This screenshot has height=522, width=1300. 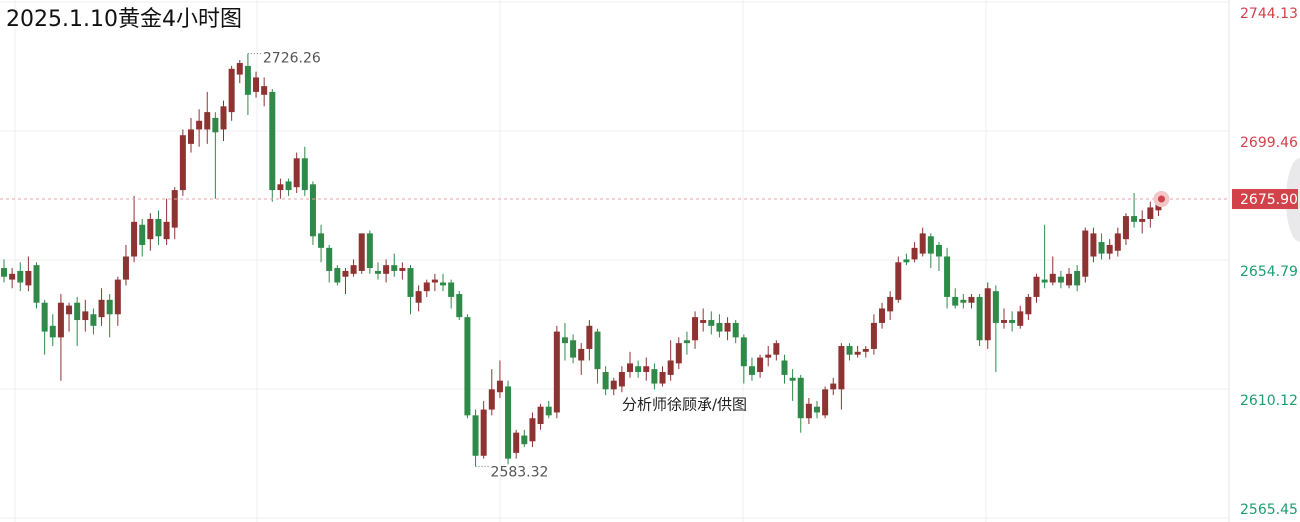 I want to click on last-price-box, so click(x=1265, y=199).